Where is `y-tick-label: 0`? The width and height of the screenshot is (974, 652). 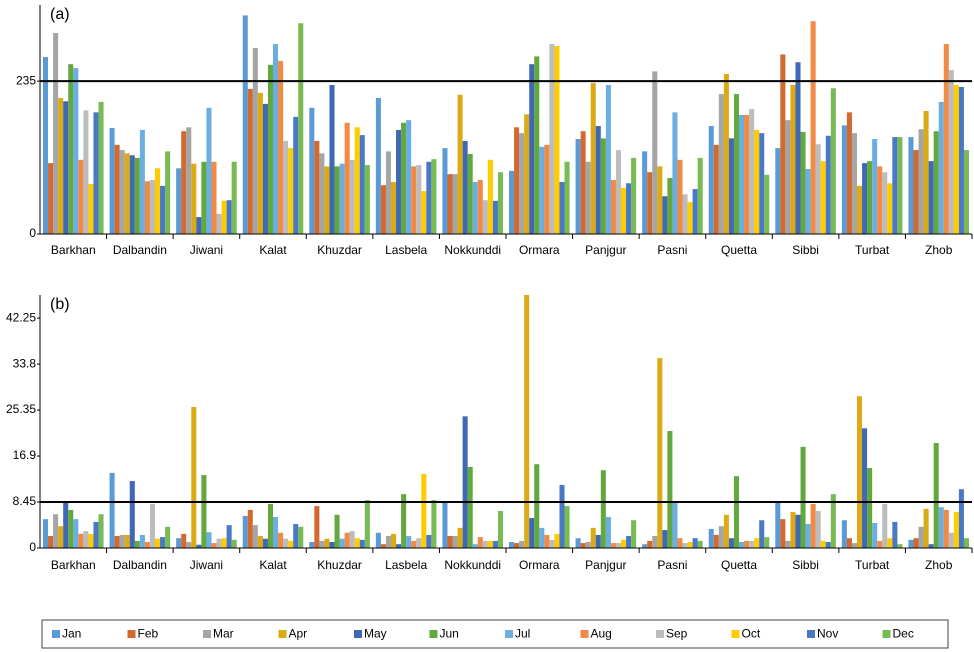 y-tick-label: 0 is located at coordinates (32, 547).